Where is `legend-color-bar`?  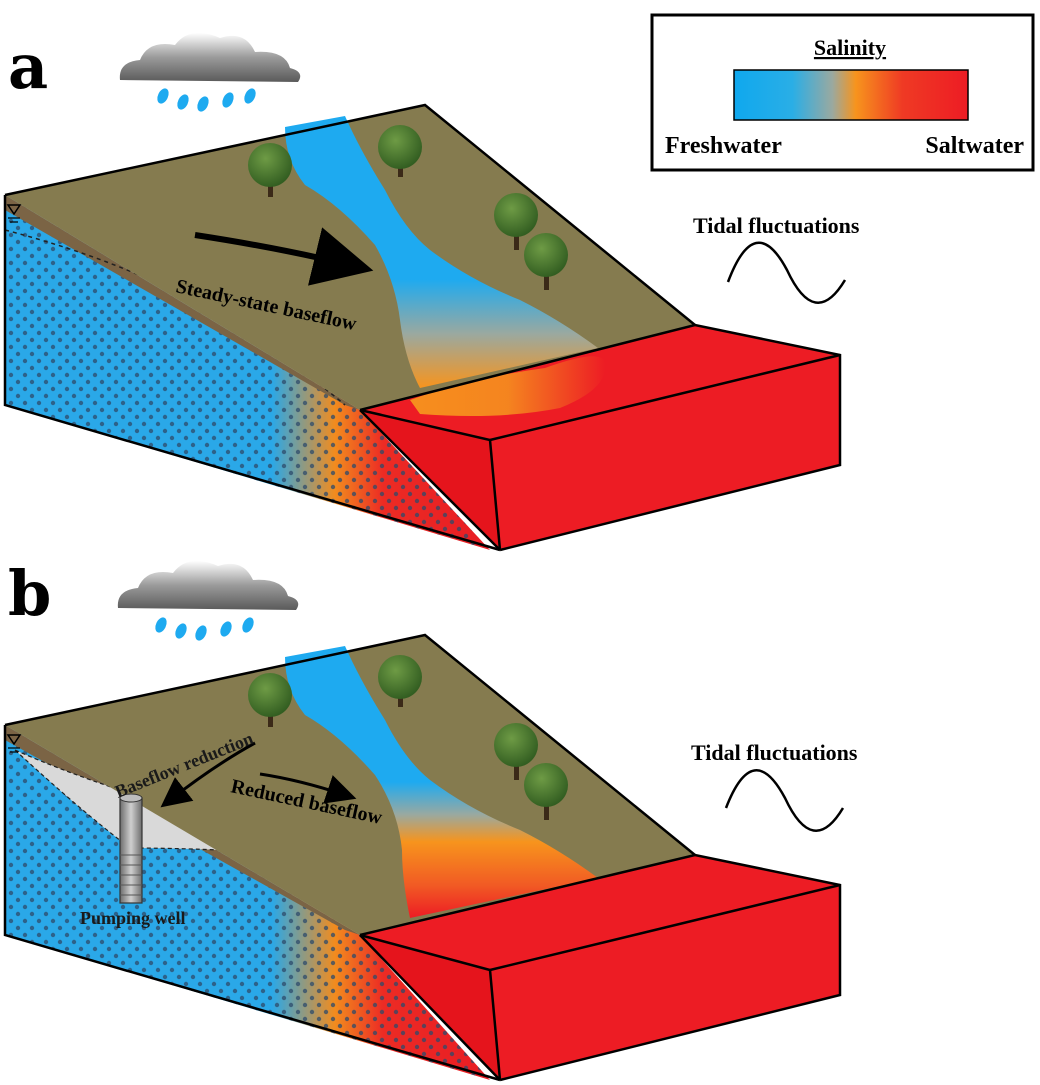 legend-color-bar is located at coordinates (851, 95).